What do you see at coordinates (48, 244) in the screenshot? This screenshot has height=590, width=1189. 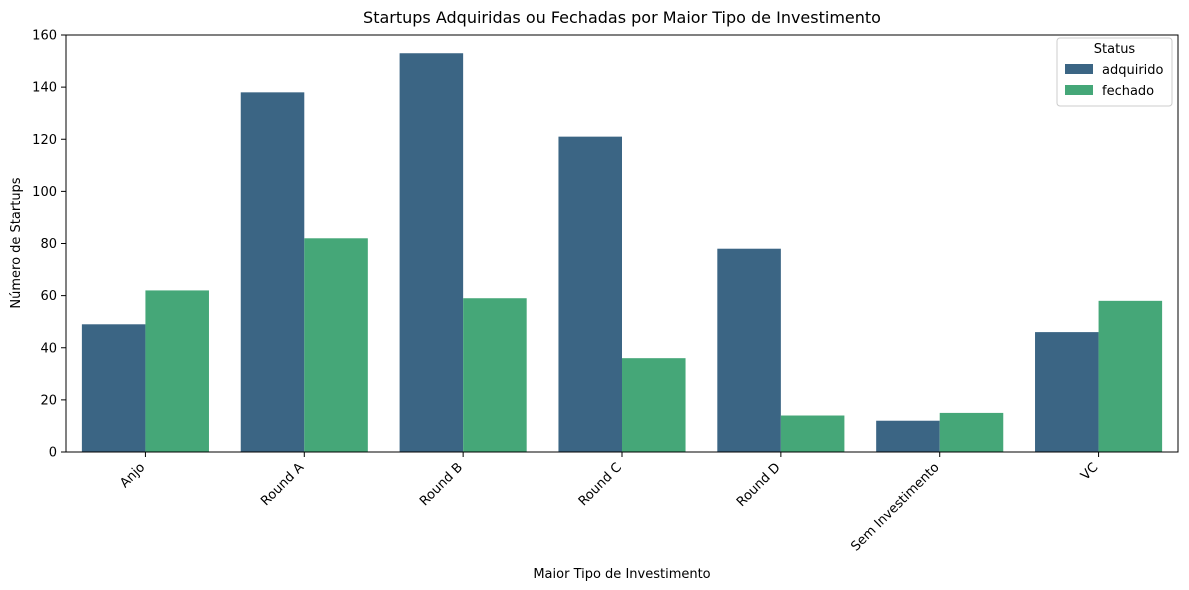 I see `y-tick-label: 80` at bounding box center [48, 244].